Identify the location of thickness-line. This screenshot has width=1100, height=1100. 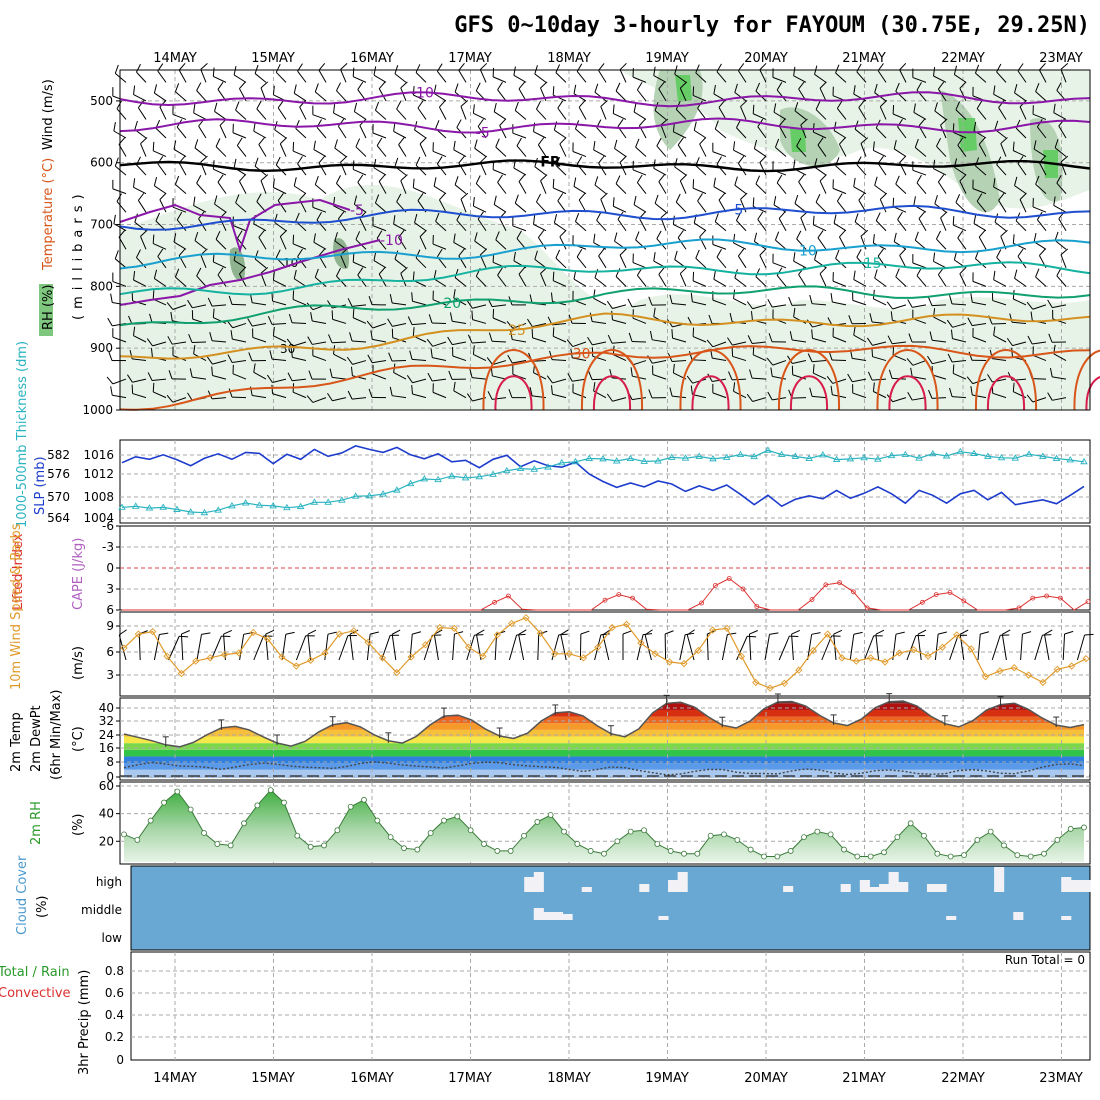
(603, 481).